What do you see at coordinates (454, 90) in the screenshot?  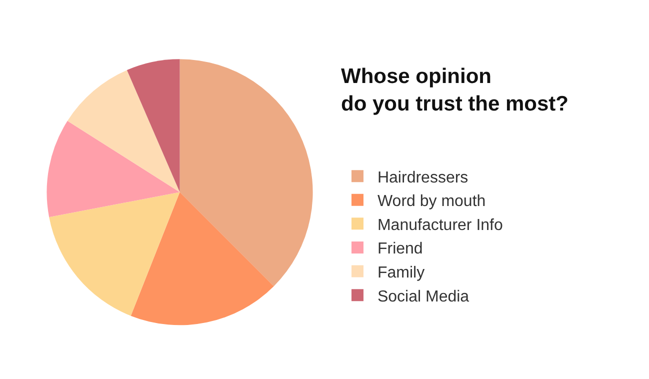 I see `text: Whose opinion do you trust the most?` at bounding box center [454, 90].